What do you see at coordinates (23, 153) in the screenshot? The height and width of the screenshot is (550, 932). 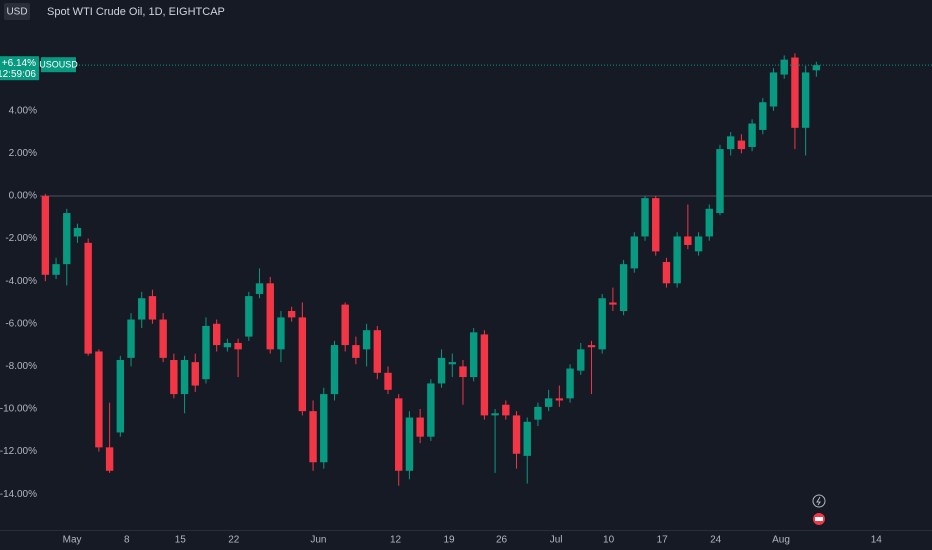 I see `y-tick-label: 2.00%` at bounding box center [23, 153].